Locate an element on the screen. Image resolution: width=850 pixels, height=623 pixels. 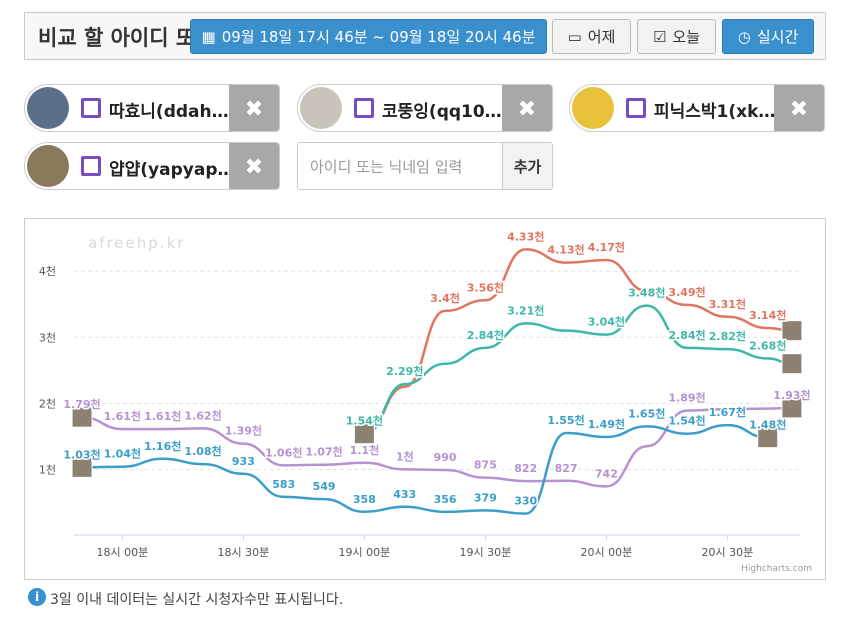
data-label: 583 is located at coordinates (283, 484).